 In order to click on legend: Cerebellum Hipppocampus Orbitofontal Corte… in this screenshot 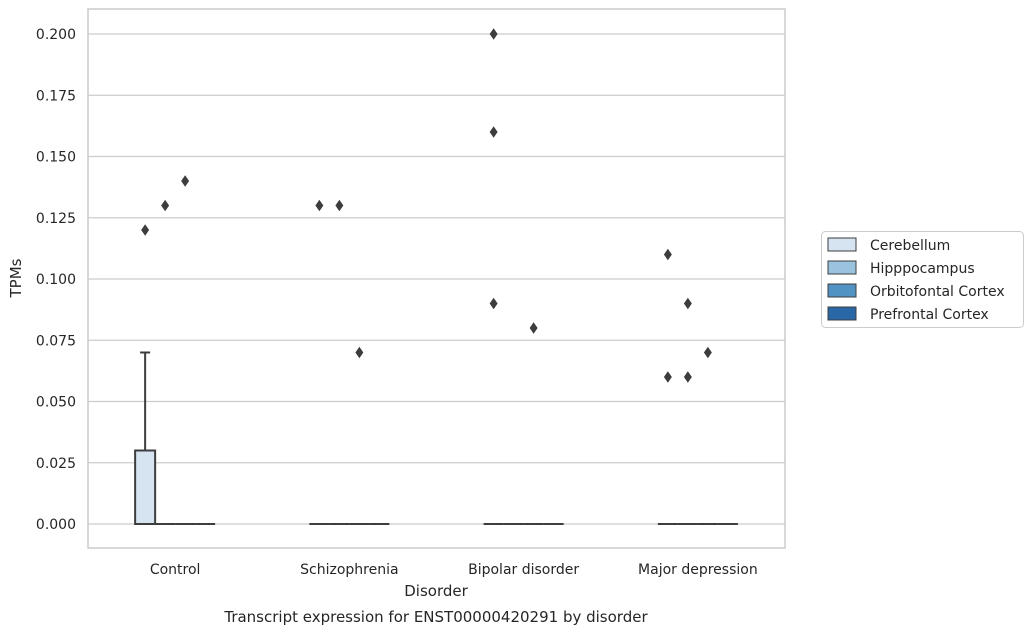, I will do `click(922, 279)`.